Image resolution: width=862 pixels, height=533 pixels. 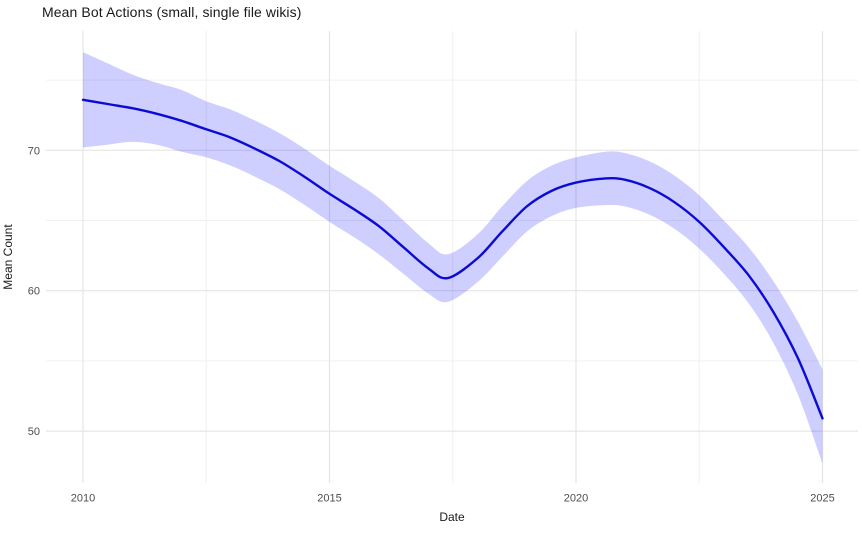 What do you see at coordinates (822, 499) in the screenshot?
I see `x-tick-label: 2025` at bounding box center [822, 499].